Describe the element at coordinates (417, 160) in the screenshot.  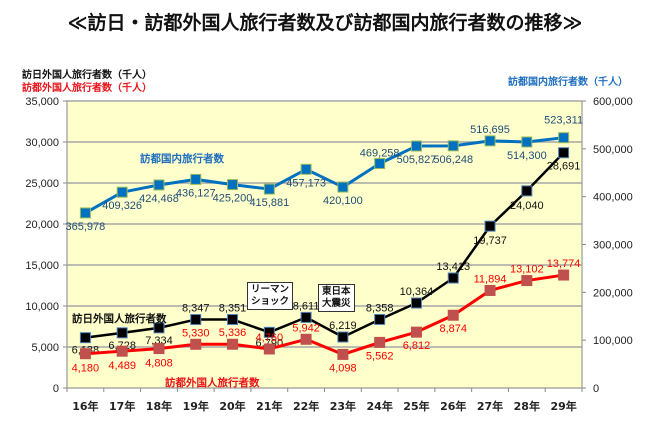
I see `data-label: 505,827` at that location.